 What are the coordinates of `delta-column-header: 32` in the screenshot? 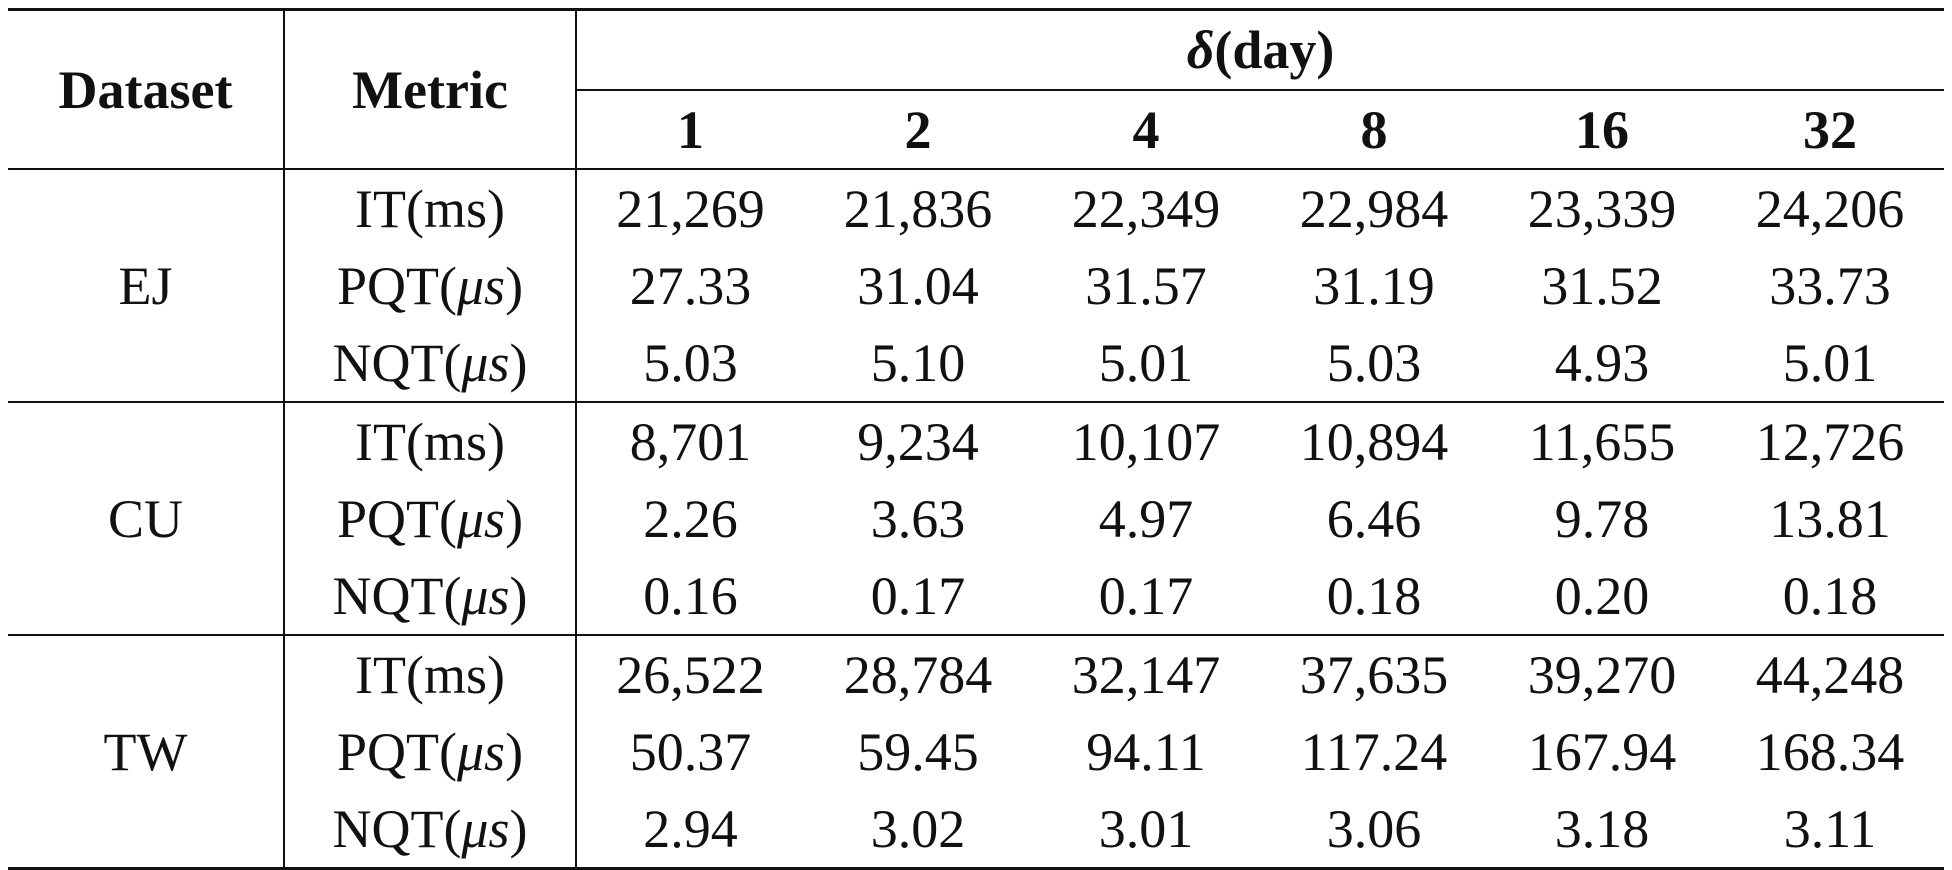 It's located at (1830, 129).